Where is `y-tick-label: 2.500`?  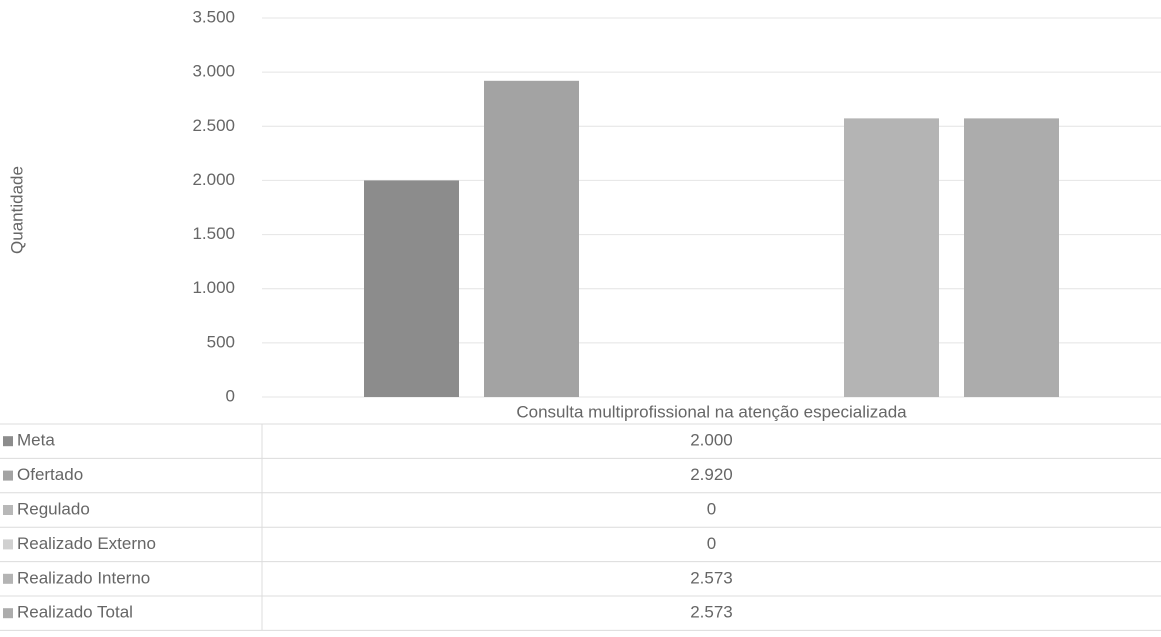
y-tick-label: 2.500 is located at coordinates (213, 125).